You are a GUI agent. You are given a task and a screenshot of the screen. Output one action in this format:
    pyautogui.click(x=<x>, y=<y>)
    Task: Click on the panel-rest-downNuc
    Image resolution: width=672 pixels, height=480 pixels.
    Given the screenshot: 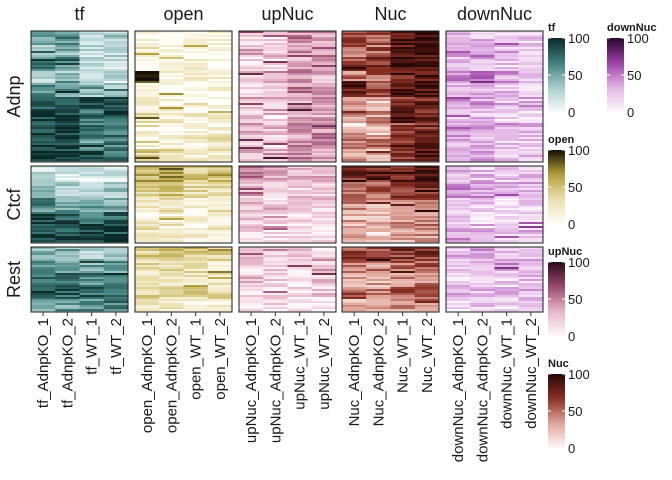 What is the action you would take?
    pyautogui.click(x=494, y=279)
    